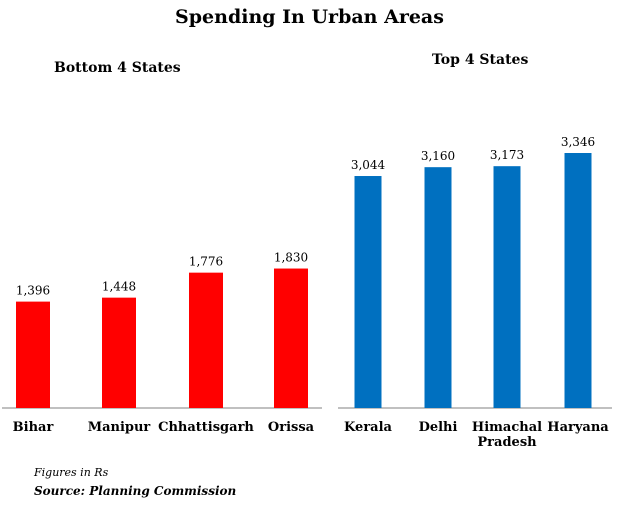 This screenshot has width=619, height=505. I want to click on bar-delhi, so click(438, 287).